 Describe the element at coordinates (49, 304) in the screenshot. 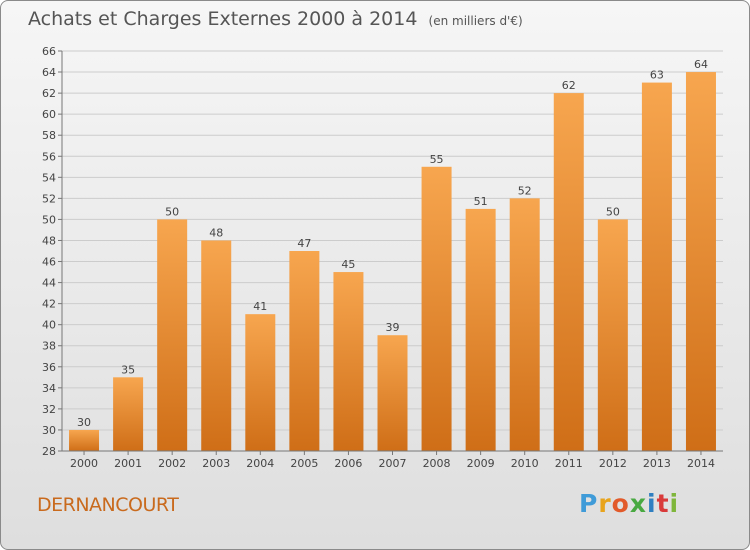

I see `y-tick-label: 42` at that location.